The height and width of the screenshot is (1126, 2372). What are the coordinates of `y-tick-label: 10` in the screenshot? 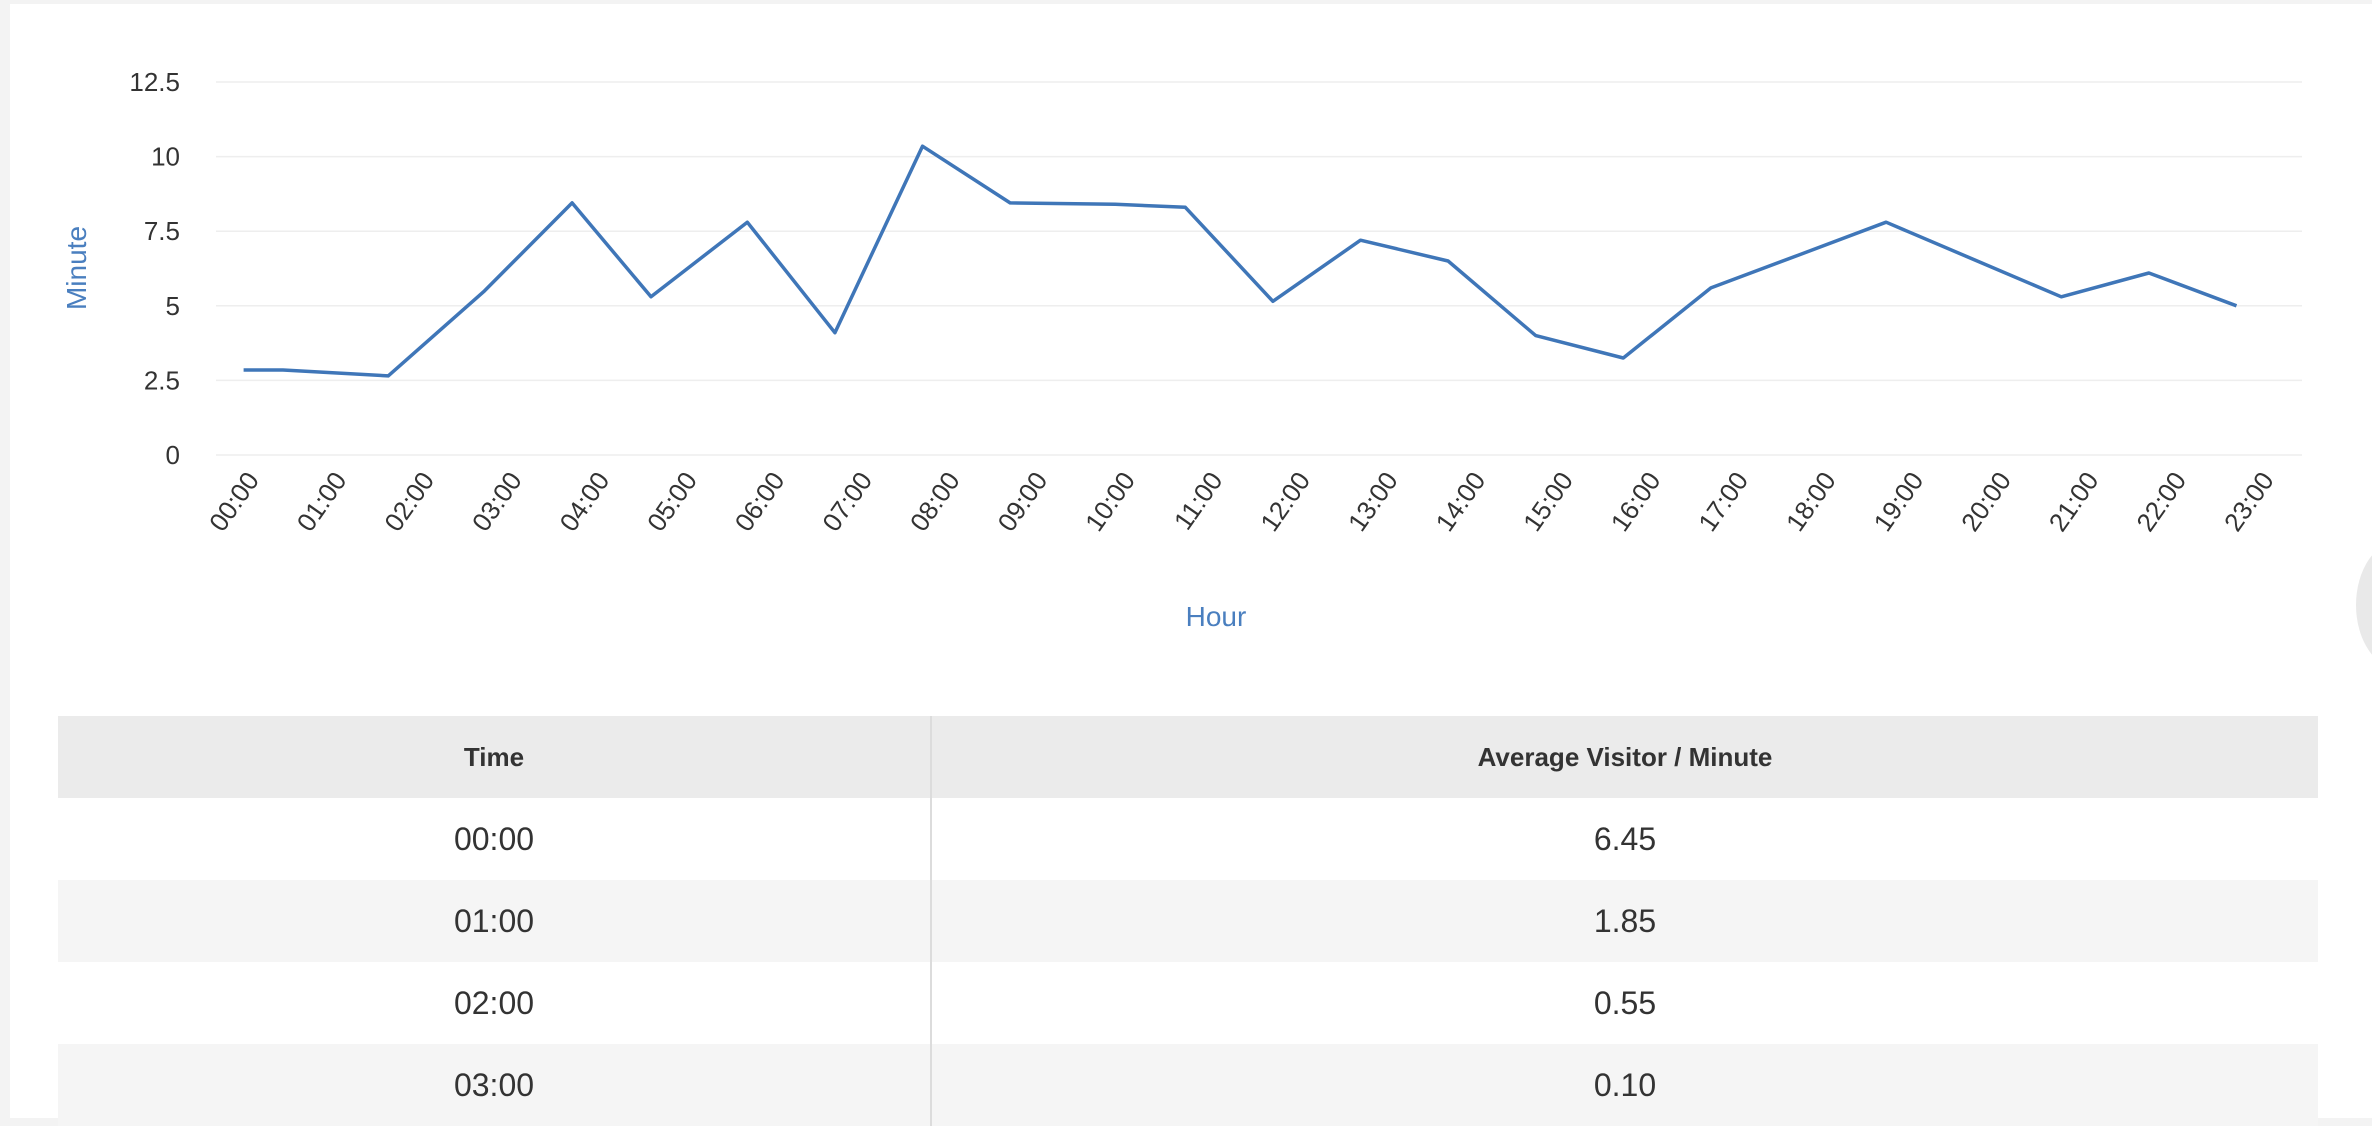 It's located at (165, 157).